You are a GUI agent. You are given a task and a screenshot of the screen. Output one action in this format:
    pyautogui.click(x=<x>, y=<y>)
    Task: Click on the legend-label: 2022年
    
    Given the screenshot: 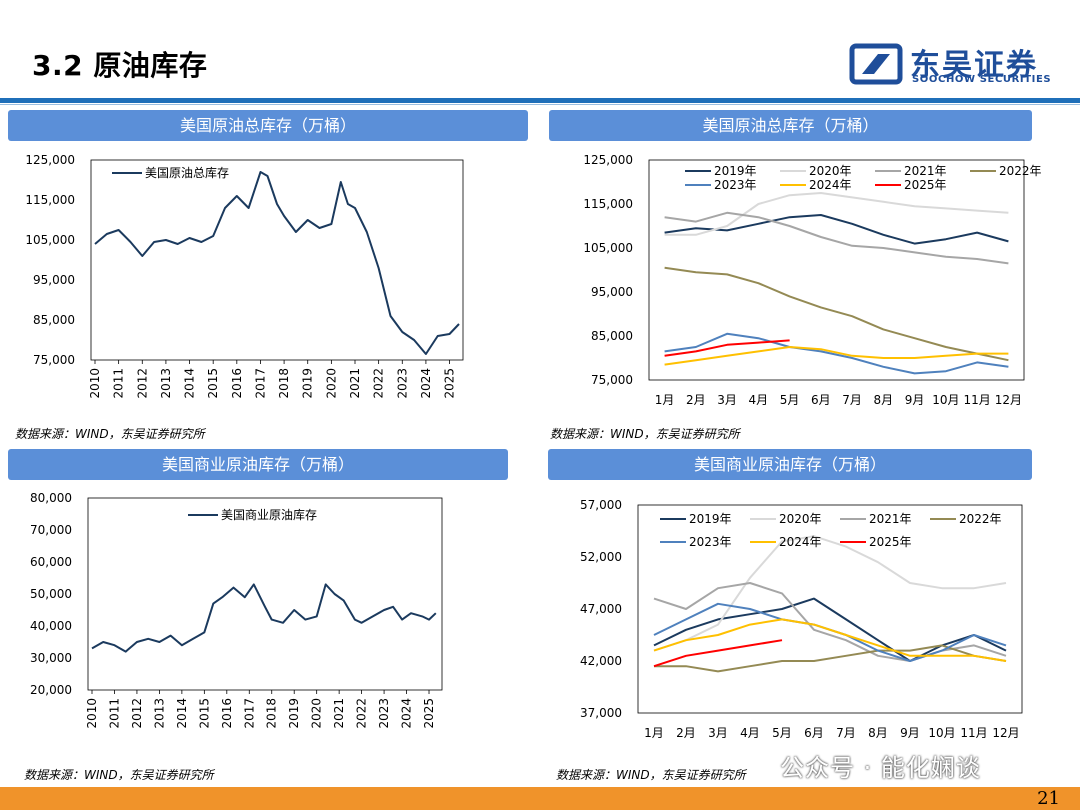 What is the action you would take?
    pyautogui.click(x=1020, y=171)
    